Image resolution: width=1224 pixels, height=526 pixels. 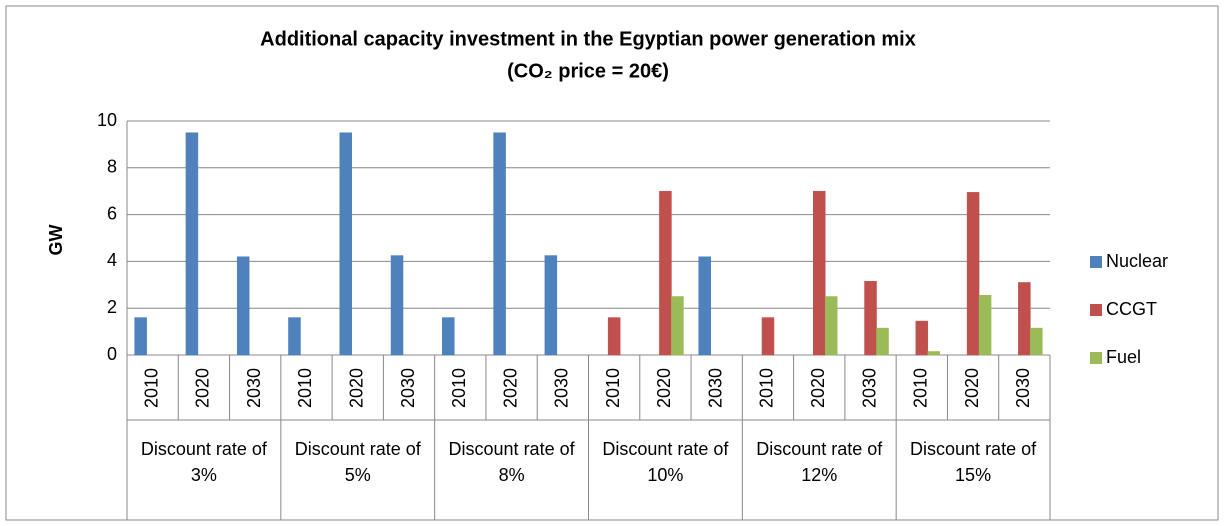 What do you see at coordinates (819, 462) in the screenshot?
I see `category-group-label: Discount rate of 12%` at bounding box center [819, 462].